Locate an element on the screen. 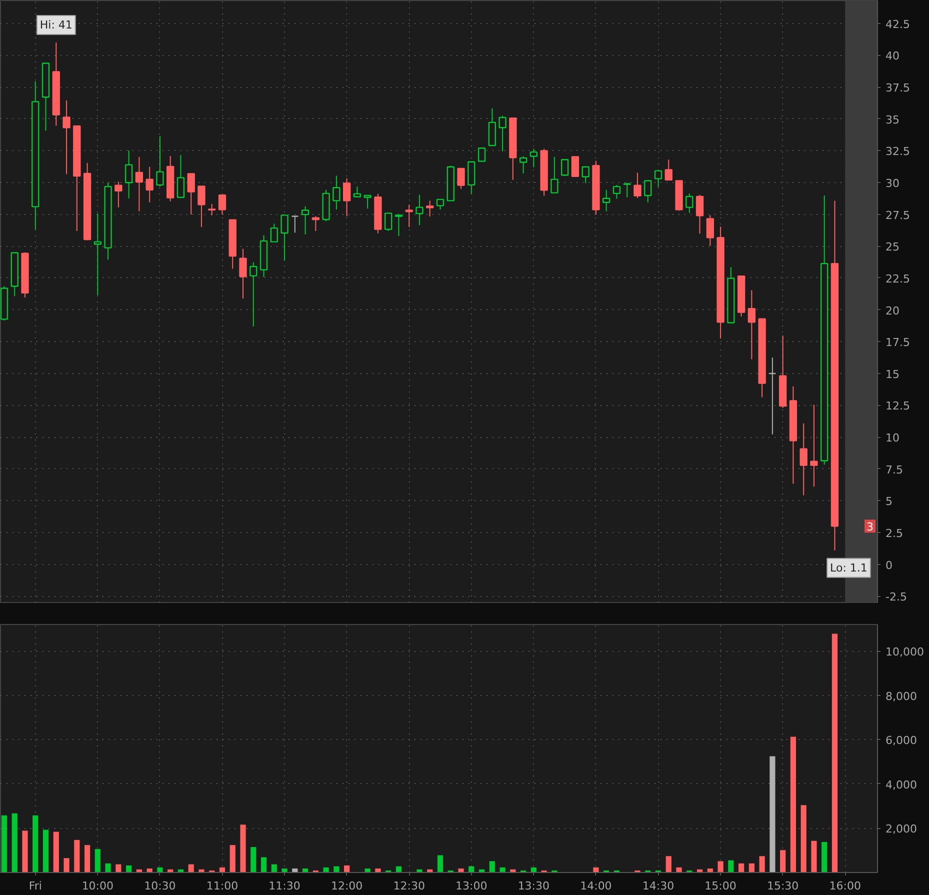  y-tick-label: 22.5 is located at coordinates (898, 279).